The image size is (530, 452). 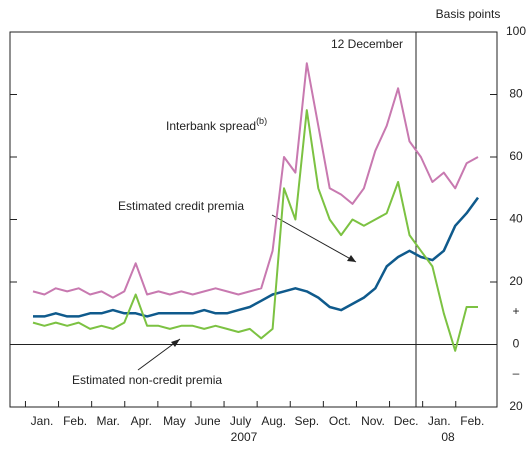 I want to click on x-tick-label: Nov., so click(x=373, y=421).